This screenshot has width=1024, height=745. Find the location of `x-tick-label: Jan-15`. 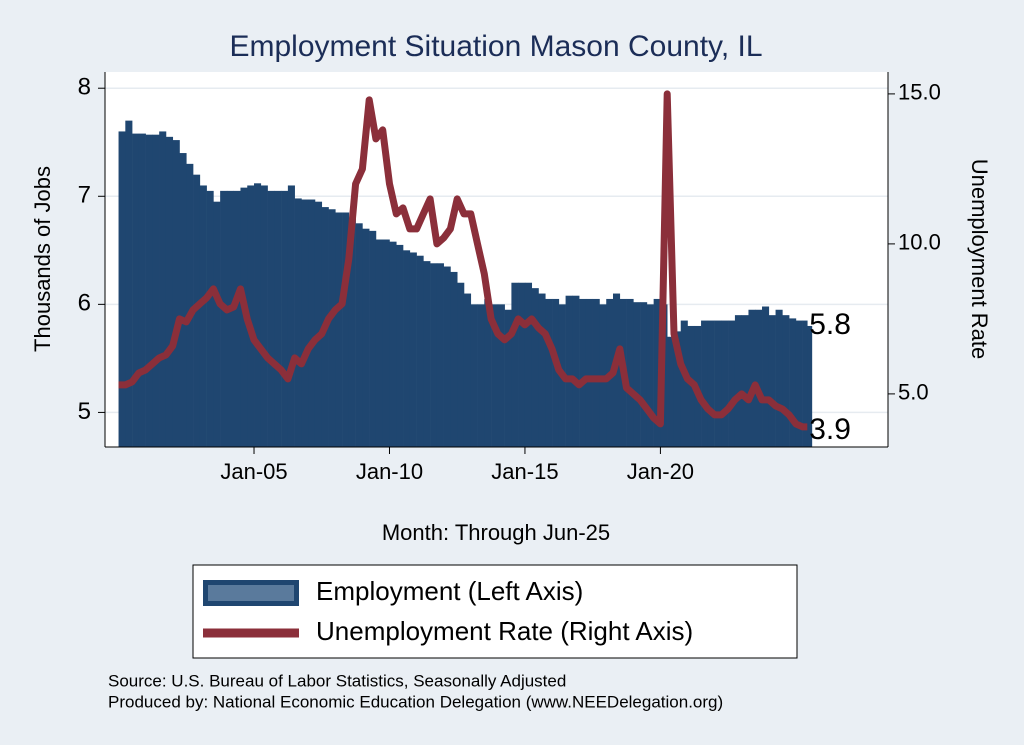

x-tick-label: Jan-15 is located at coordinates (524, 471).